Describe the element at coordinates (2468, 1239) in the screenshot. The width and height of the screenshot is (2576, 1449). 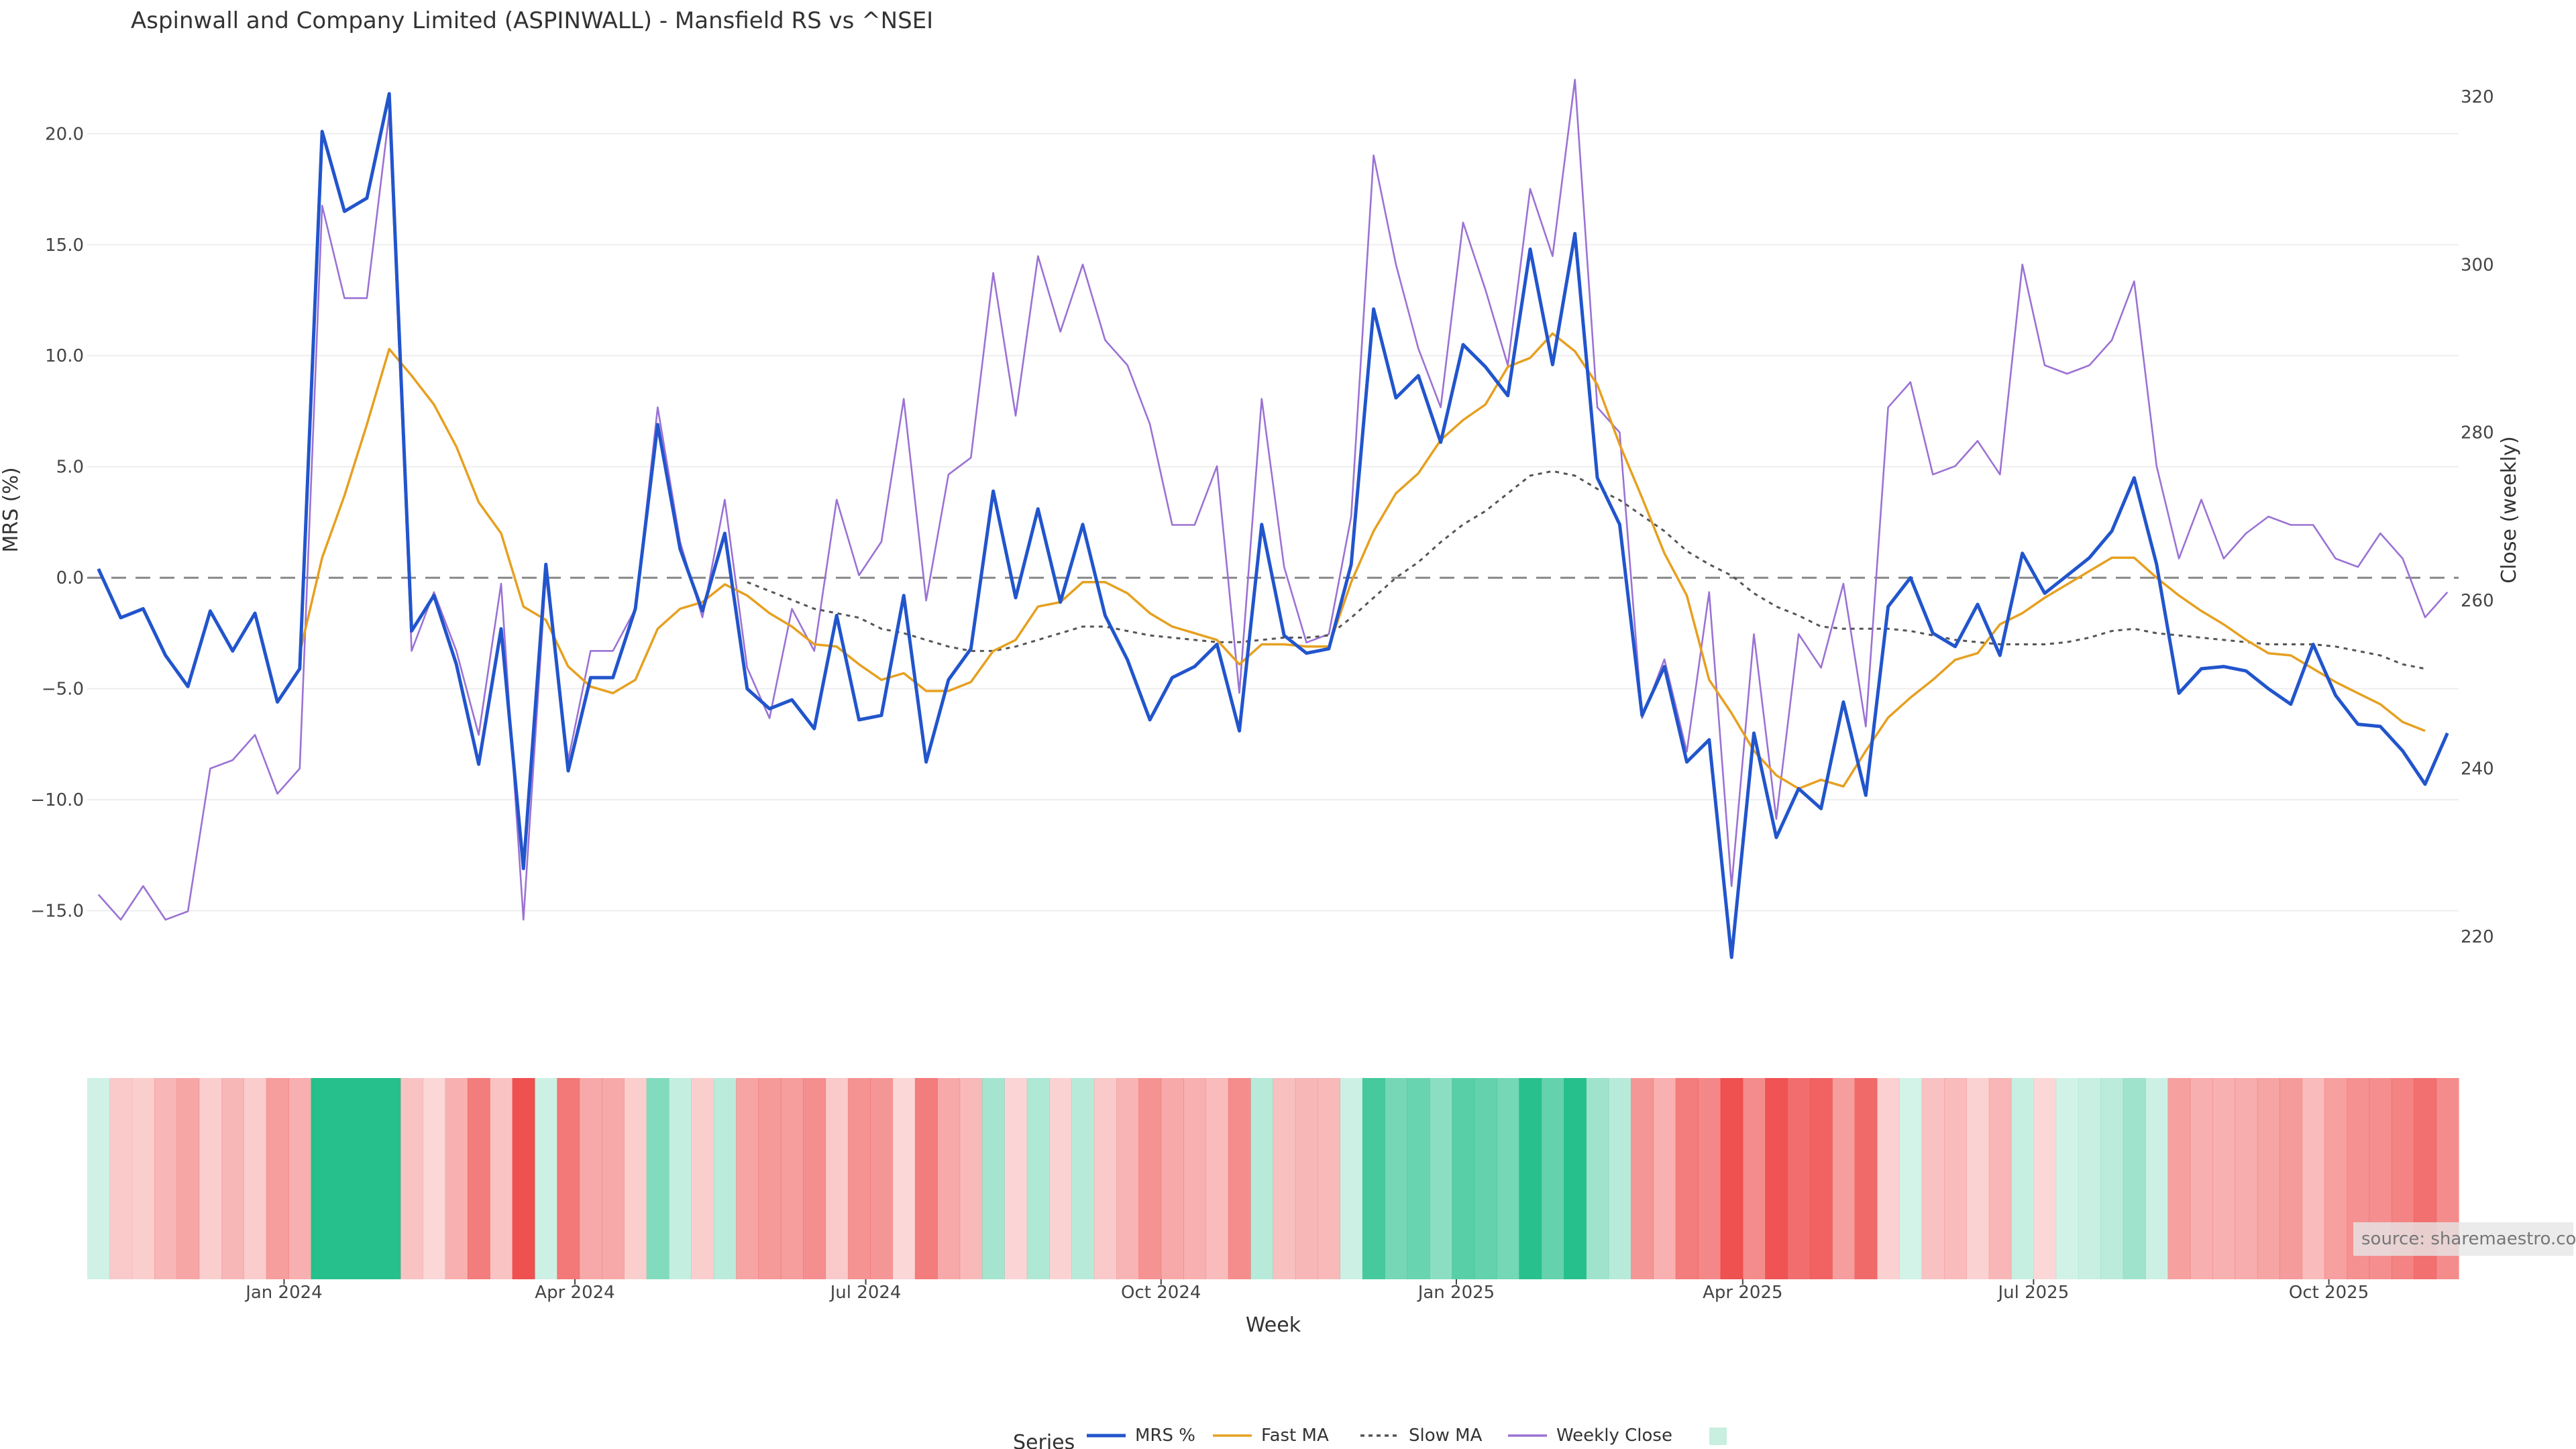
I see `source-note: source: sharemaestro.com` at that location.